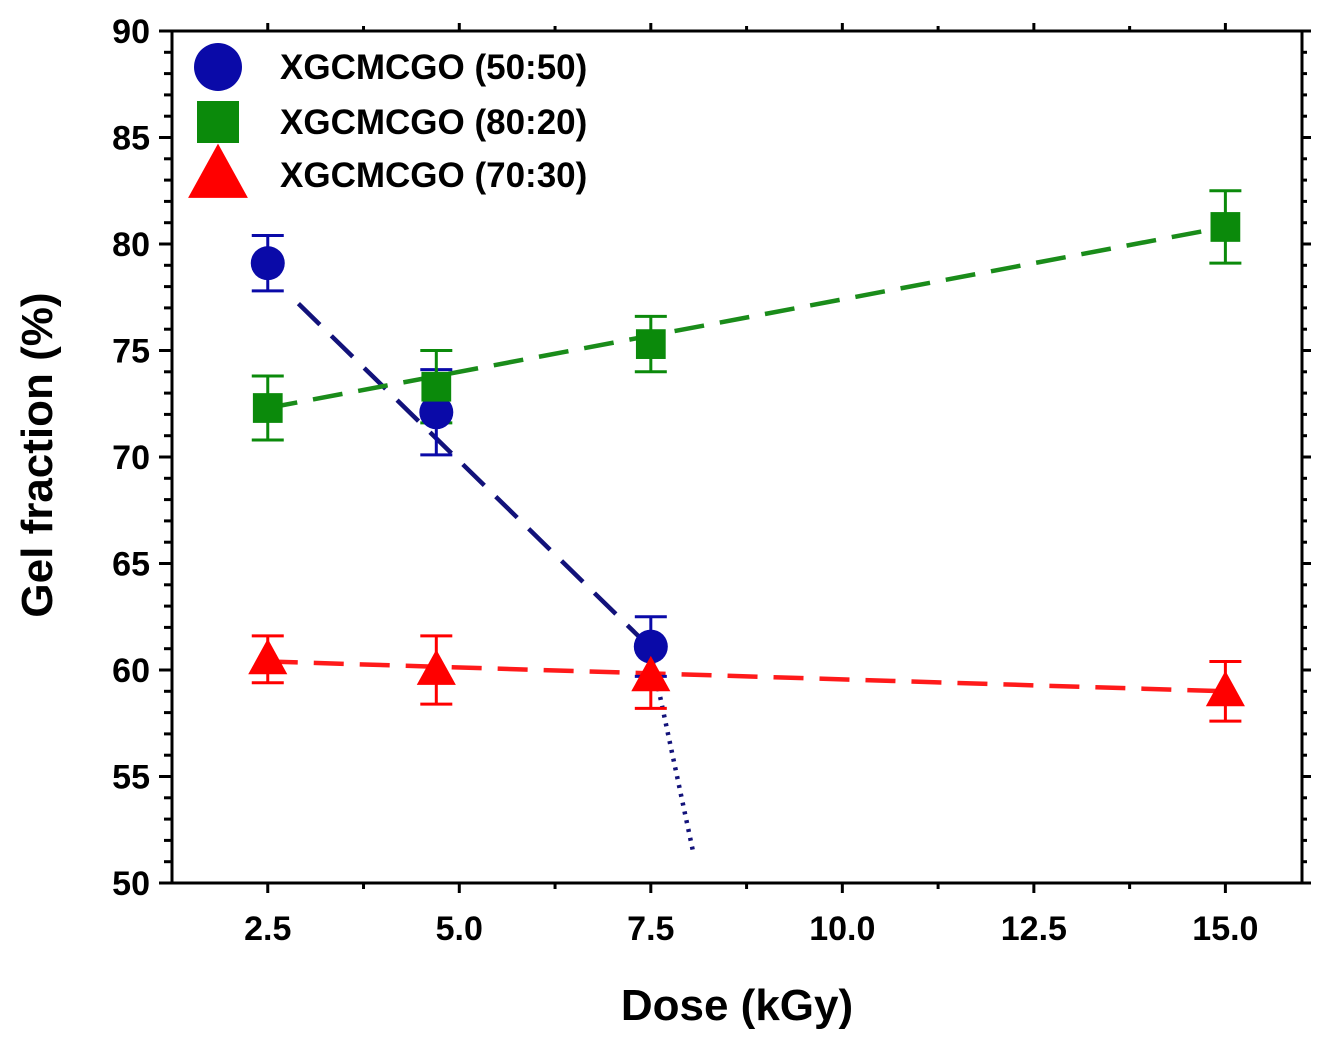  What do you see at coordinates (1034, 929) in the screenshot?
I see `x-tick-label: 12.5` at bounding box center [1034, 929].